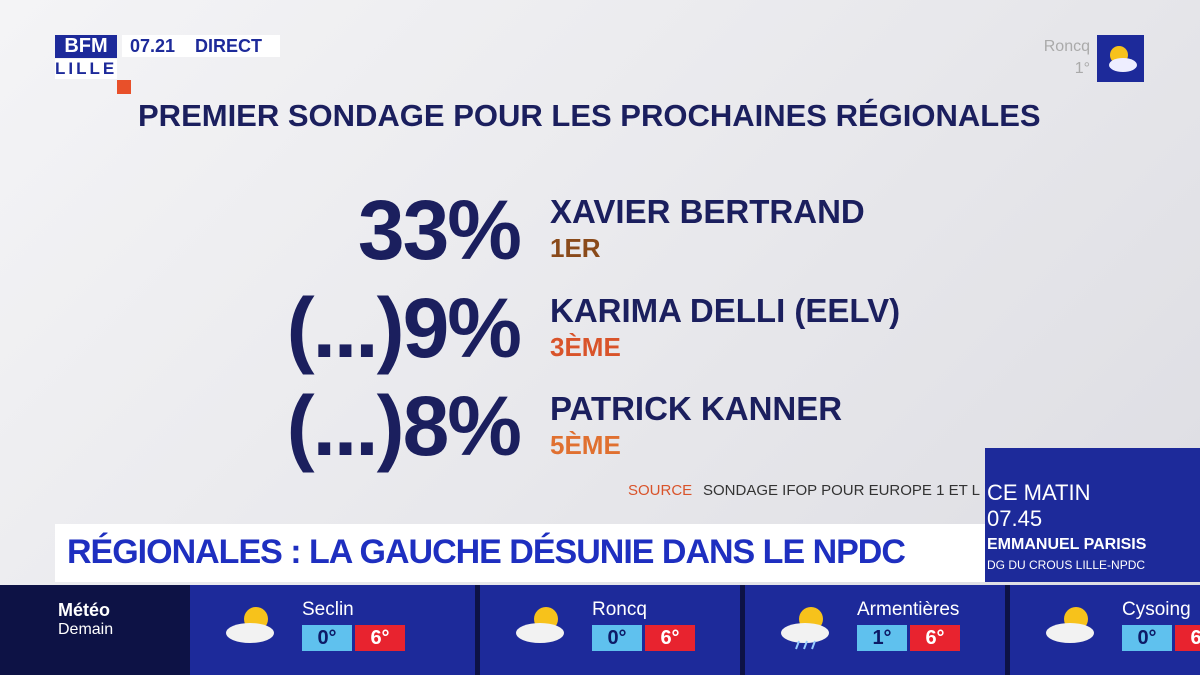  Describe the element at coordinates (660, 490) in the screenshot. I see `source-label: SOURCE` at that location.